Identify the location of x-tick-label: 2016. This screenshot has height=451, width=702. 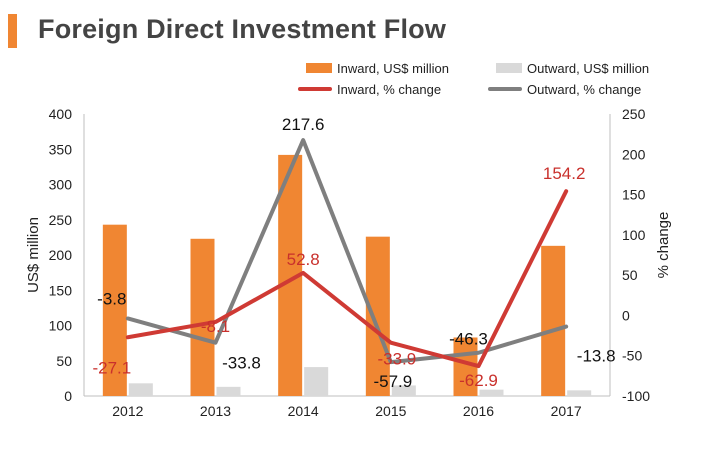
(478, 411).